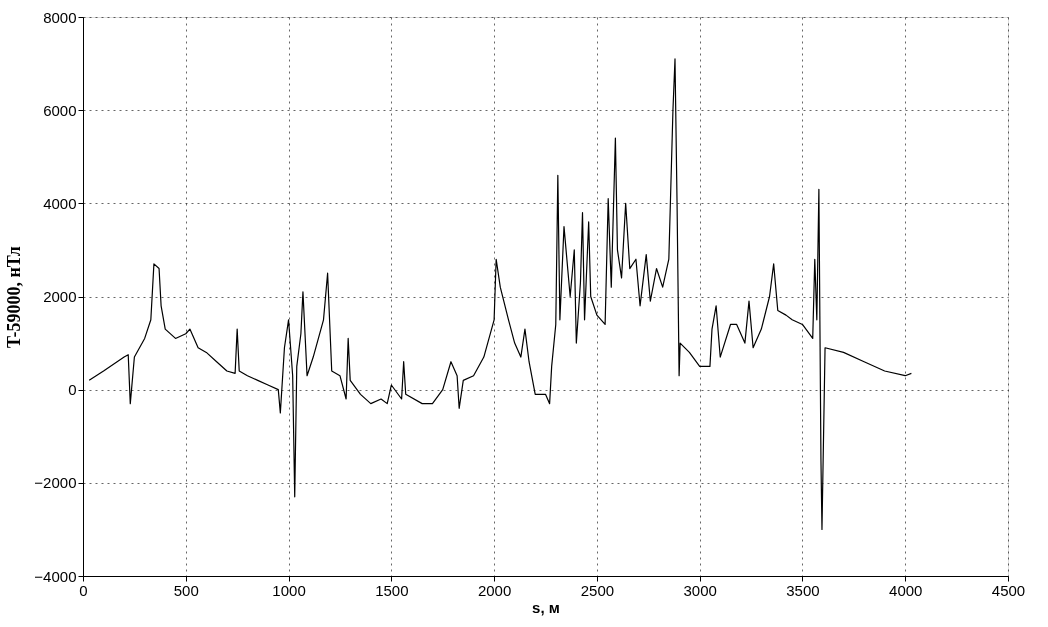 This screenshot has width=1048, height=627. I want to click on y-tick-label: 8000, so click(60, 17).